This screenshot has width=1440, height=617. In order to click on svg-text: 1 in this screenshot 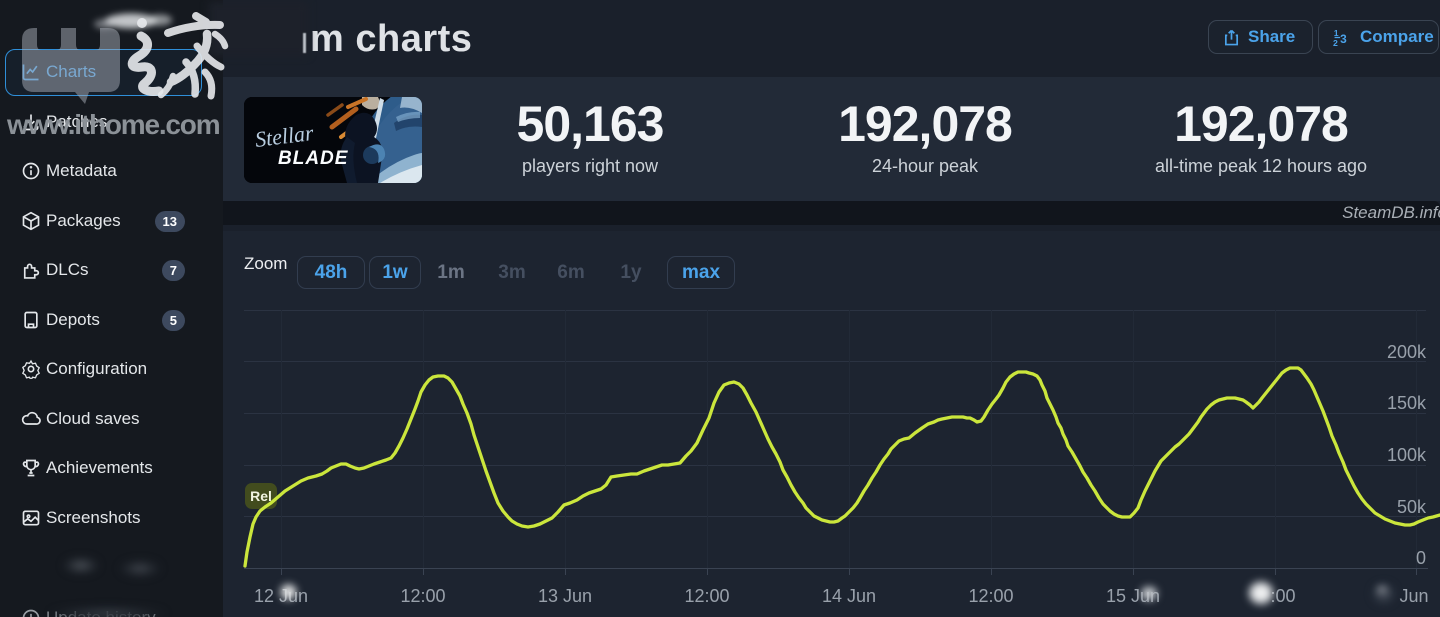, I will do `click(1336, 33)`.